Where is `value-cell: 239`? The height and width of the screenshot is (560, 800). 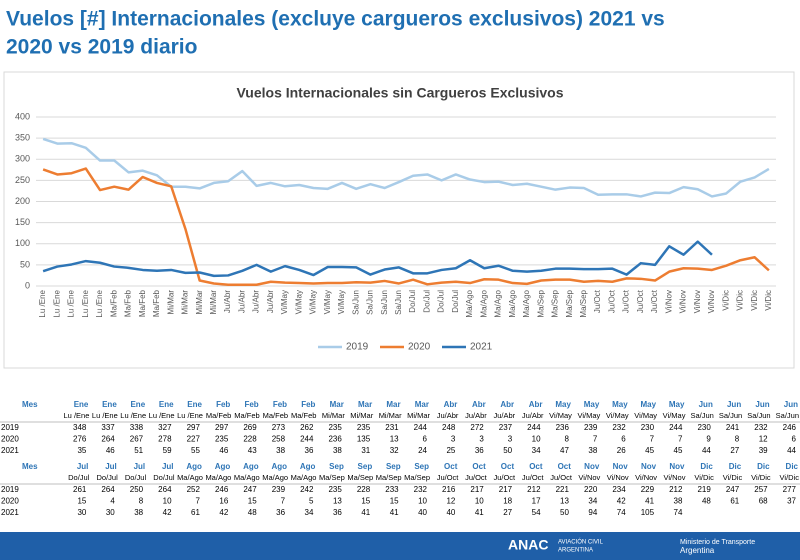 value-cell: 239 is located at coordinates (591, 427).